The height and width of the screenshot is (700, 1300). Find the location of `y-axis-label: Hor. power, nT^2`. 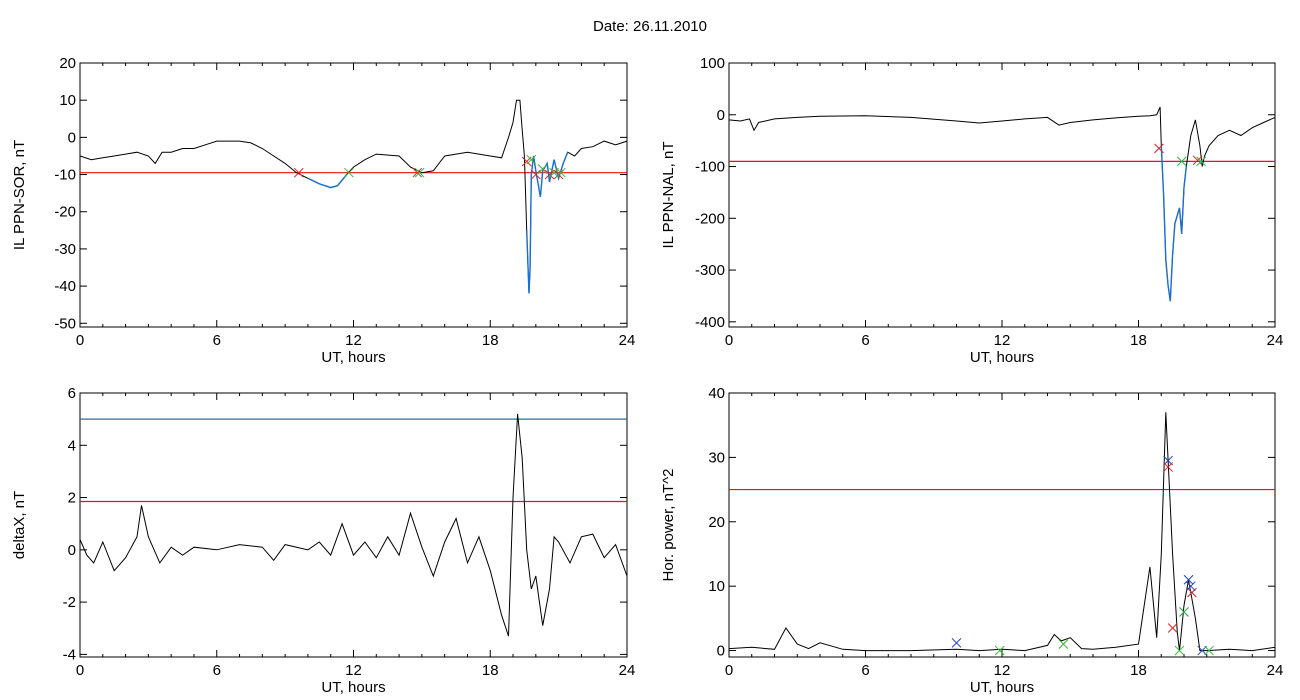

y-axis-label: Hor. power, nT^2 is located at coordinates (668, 525).